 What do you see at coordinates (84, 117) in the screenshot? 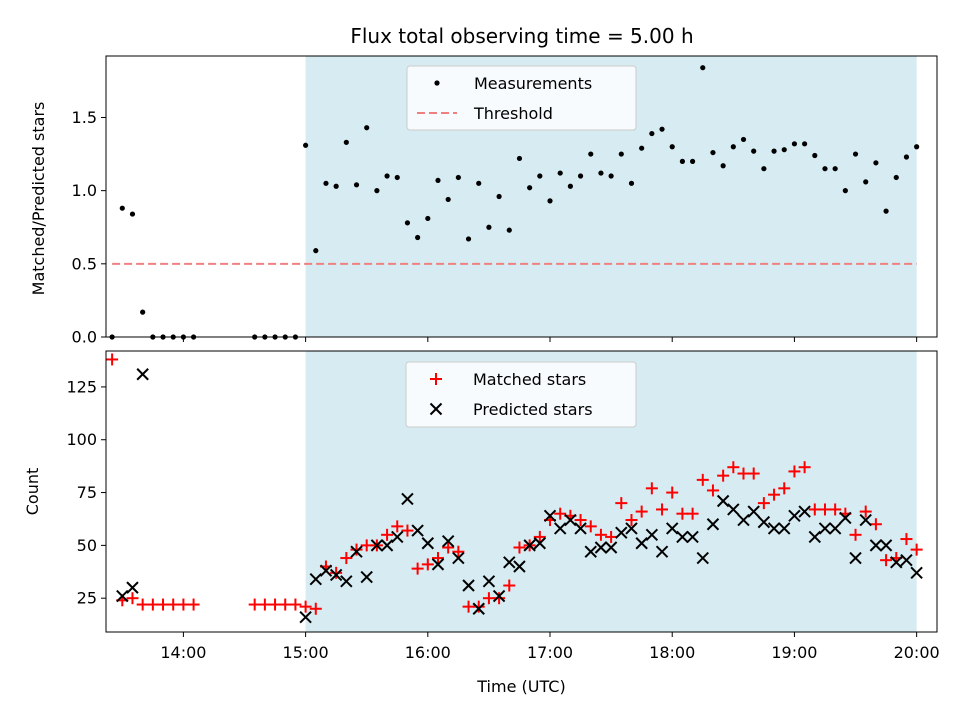
I see `y-tick-label: 1.5` at bounding box center [84, 117].